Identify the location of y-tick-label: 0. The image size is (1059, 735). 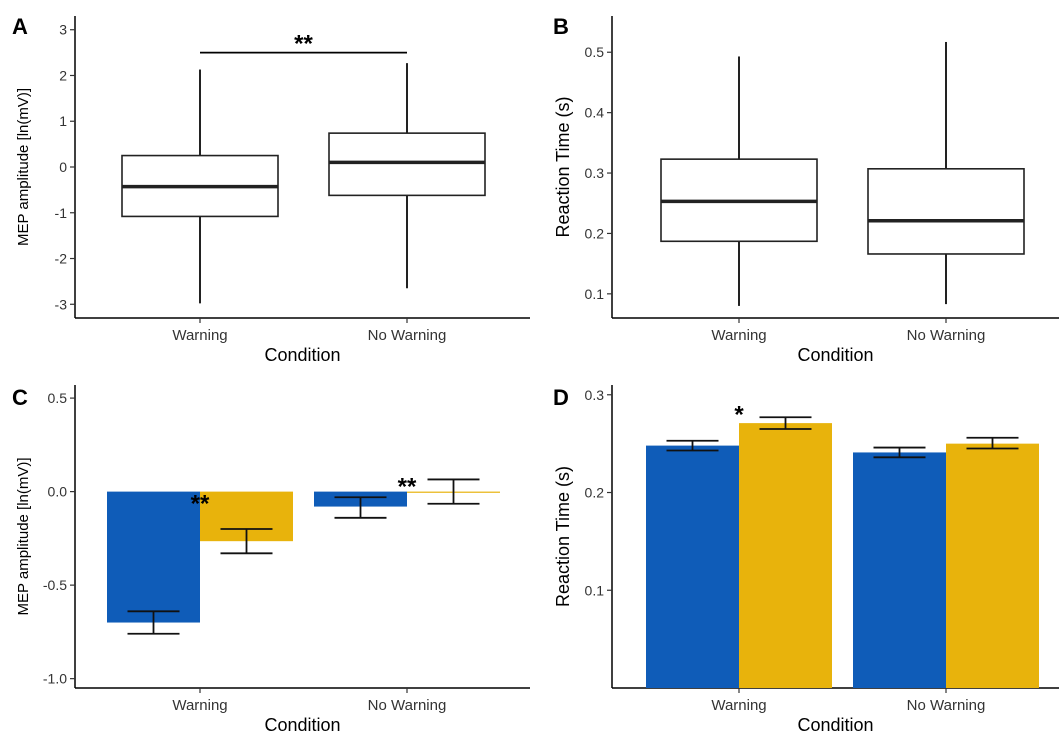
(63, 167).